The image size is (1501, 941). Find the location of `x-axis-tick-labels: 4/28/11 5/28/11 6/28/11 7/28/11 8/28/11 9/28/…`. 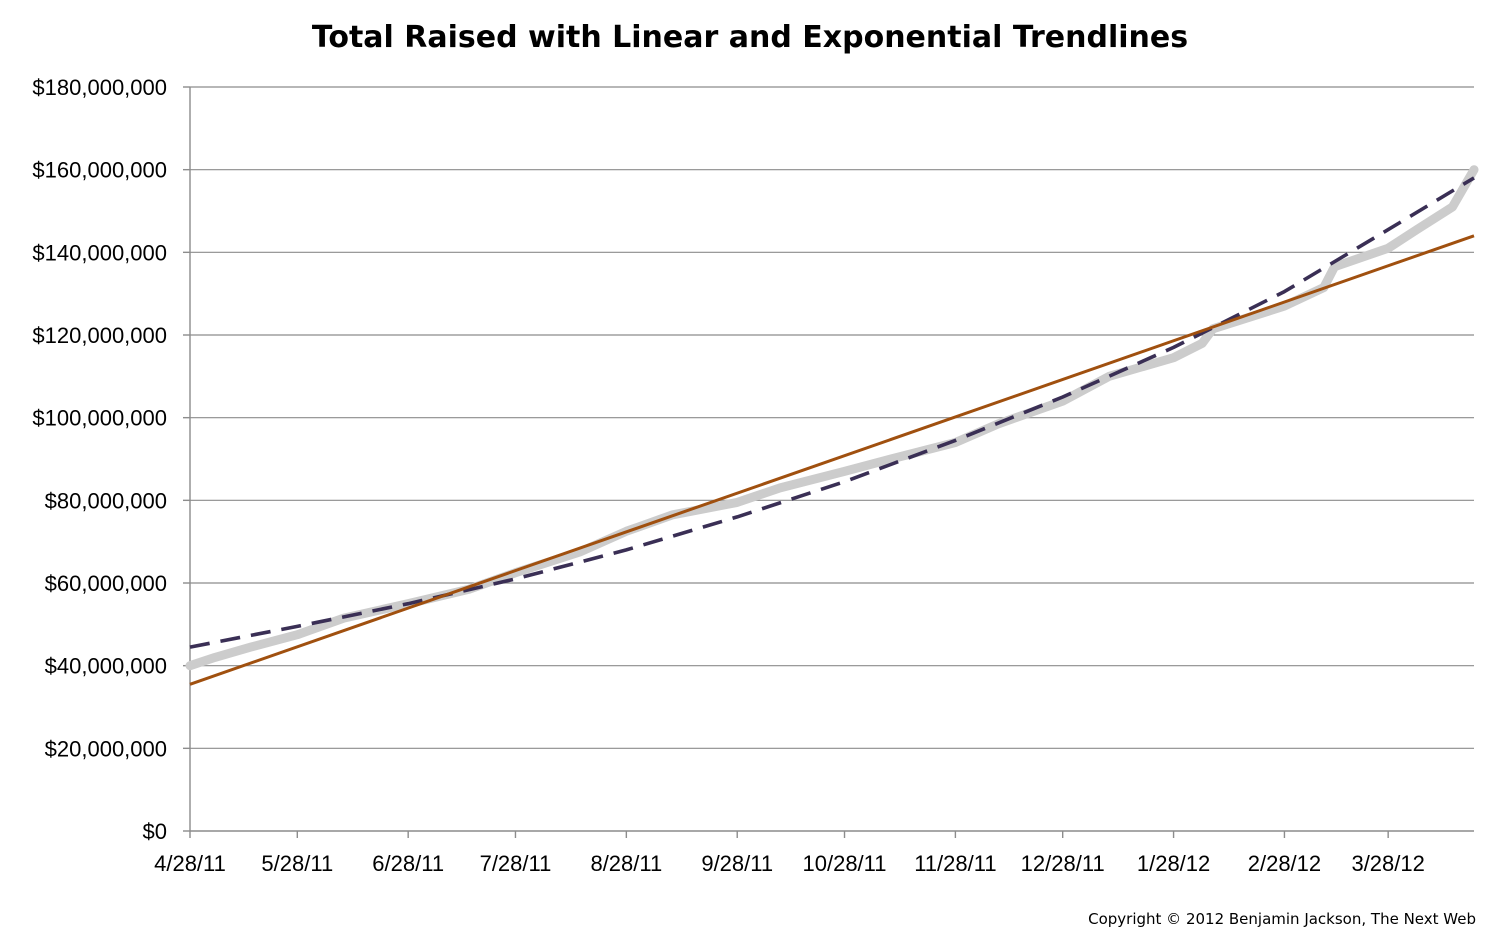

x-axis-tick-labels: 4/28/11 5/28/11 6/28/11 7/28/11 8/28/11 9/28/… is located at coordinates (789, 863).